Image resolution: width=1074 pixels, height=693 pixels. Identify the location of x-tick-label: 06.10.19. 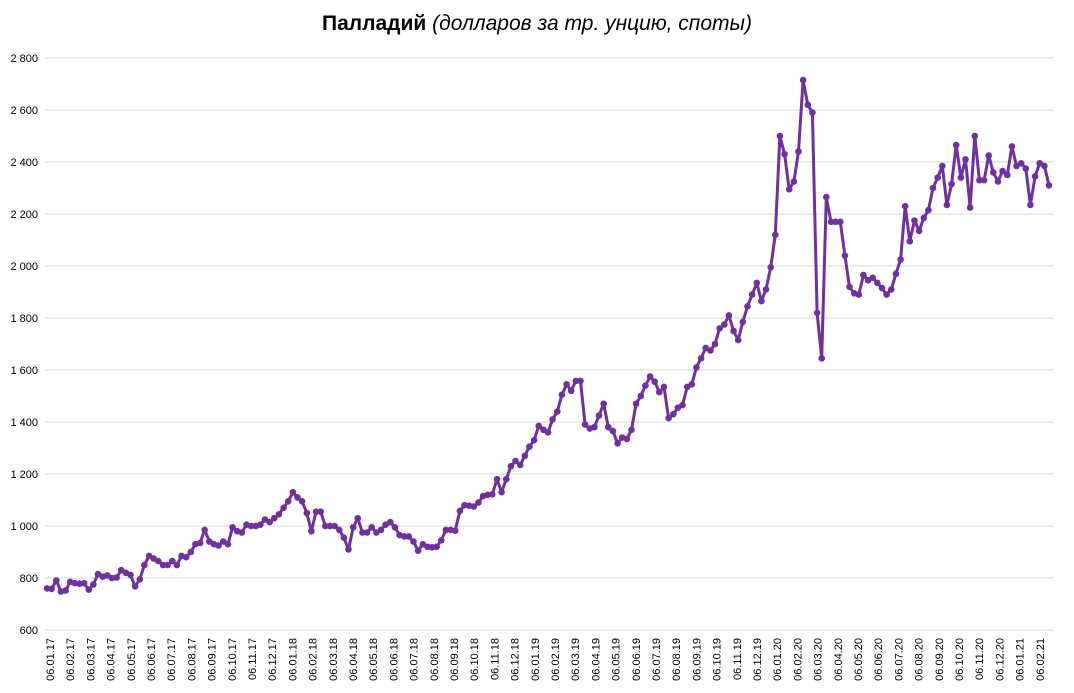
(718, 659).